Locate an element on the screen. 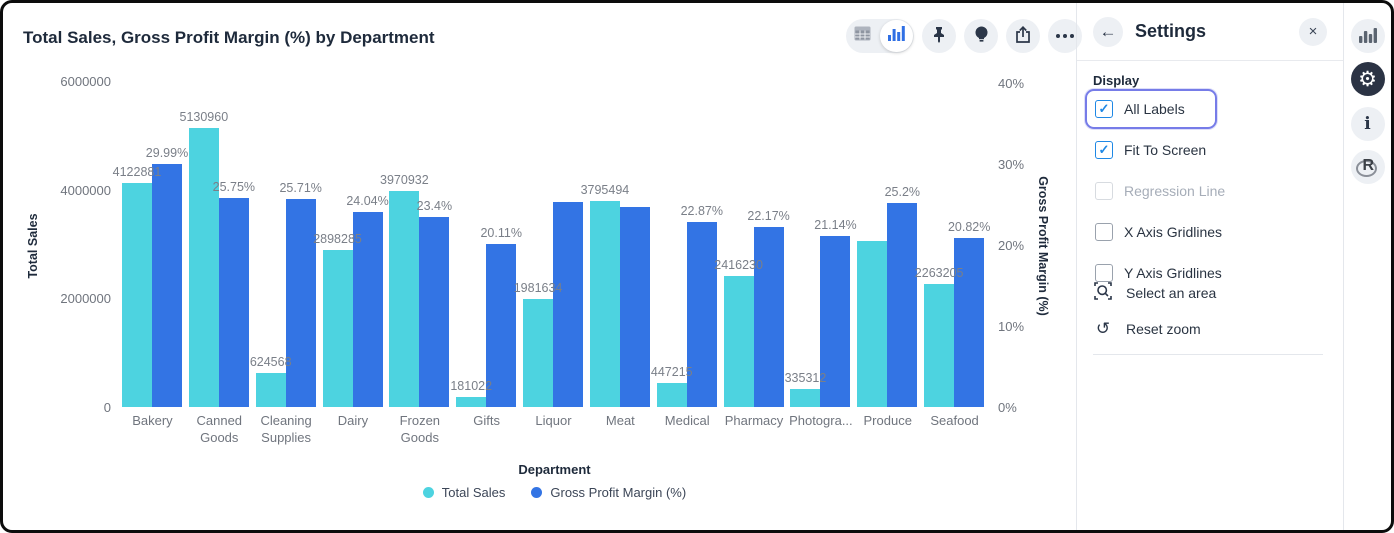  view-toggle is located at coordinates (880, 36).